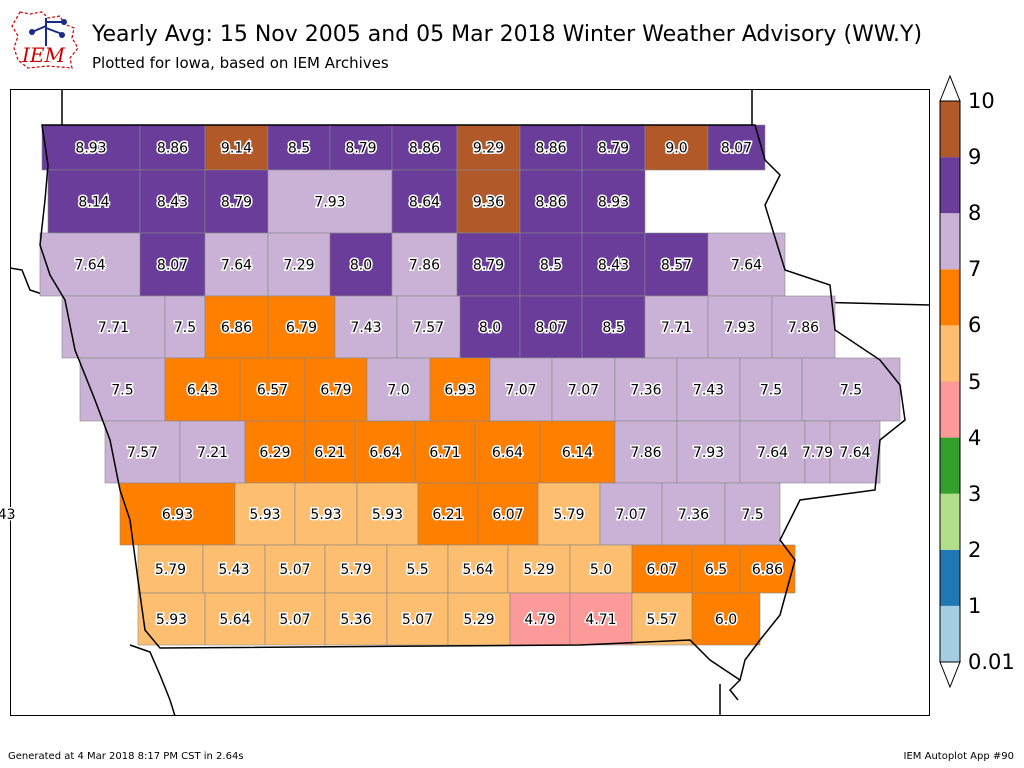 The image size is (1024, 768). Describe the element at coordinates (488, 203) in the screenshot. I see `county-value-label: 9.36` at that location.